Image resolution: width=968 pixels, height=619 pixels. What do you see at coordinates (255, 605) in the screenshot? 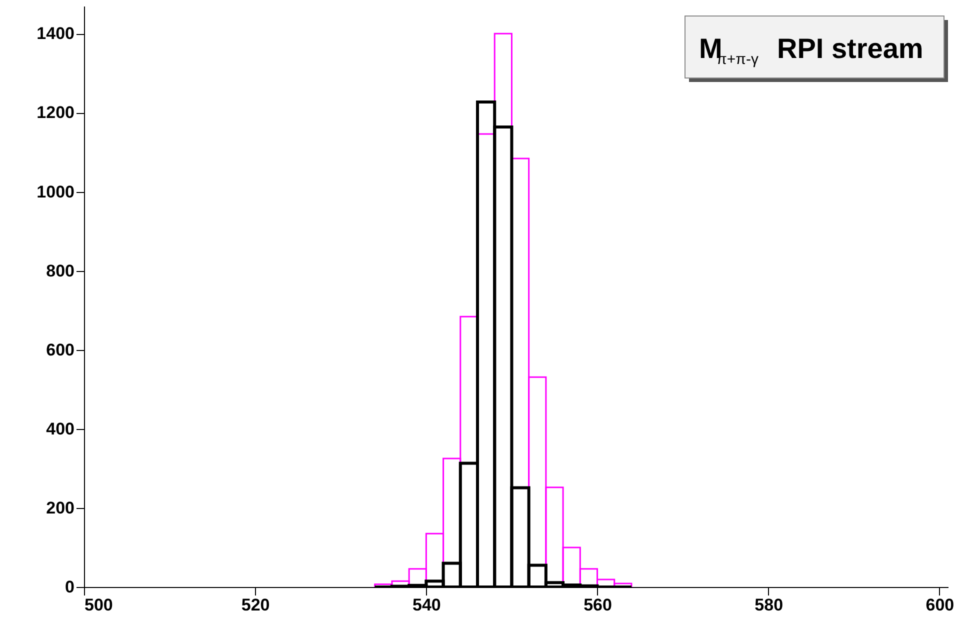
I see `x-tick-label: 520` at bounding box center [255, 605].